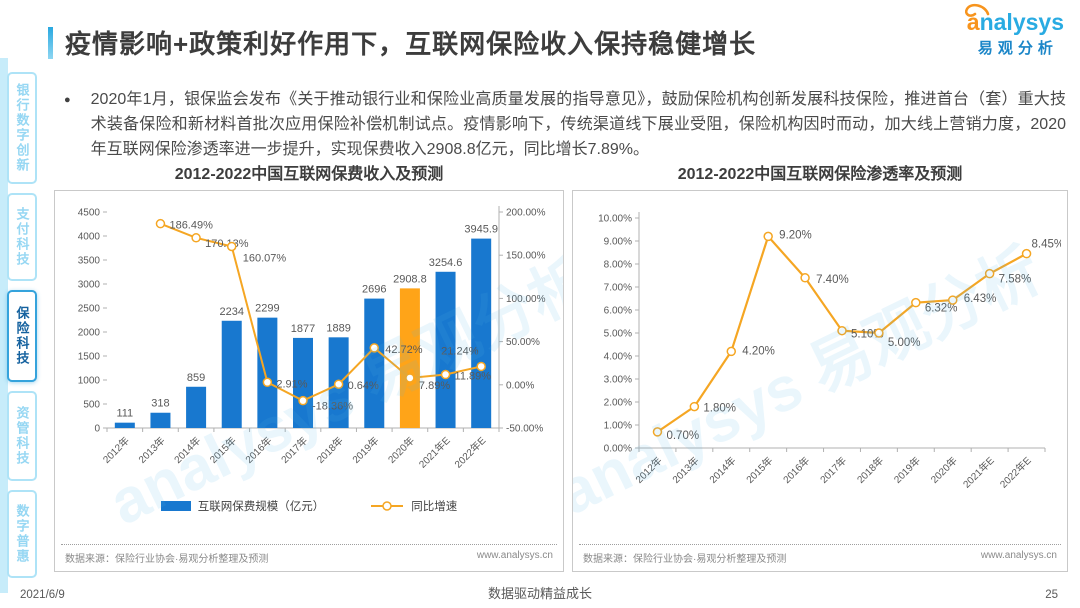 The width and height of the screenshot is (1080, 608). What do you see at coordinates (89, 381) in the screenshot?
I see `axis-label: 1000` at bounding box center [89, 381].